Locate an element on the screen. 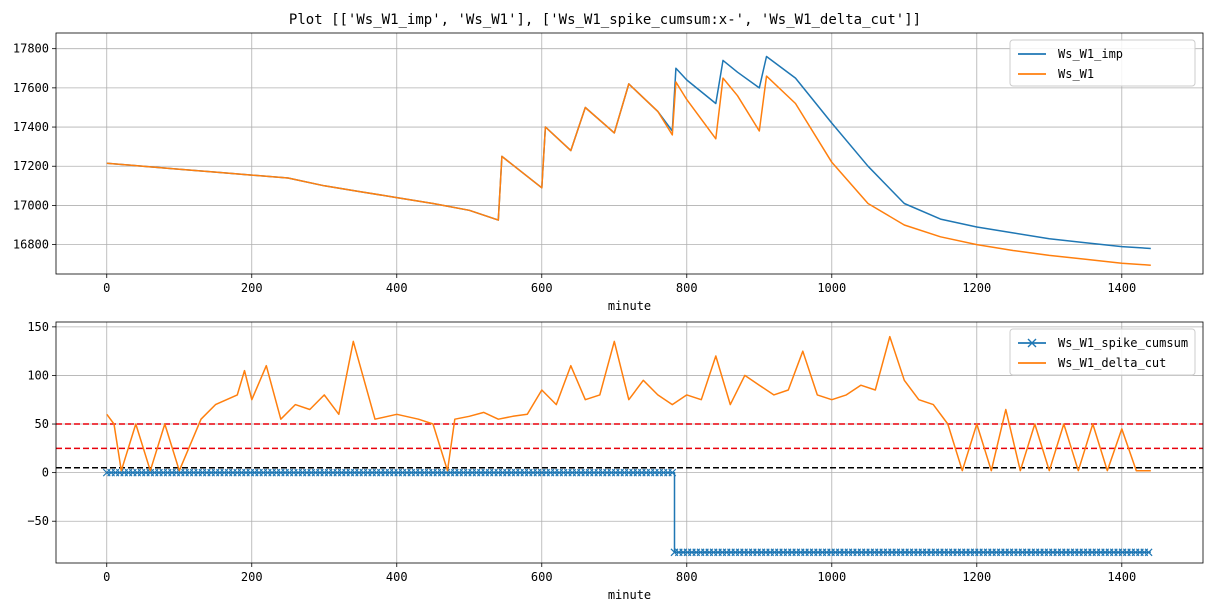  y-tick-label: 17400 is located at coordinates (31, 127).